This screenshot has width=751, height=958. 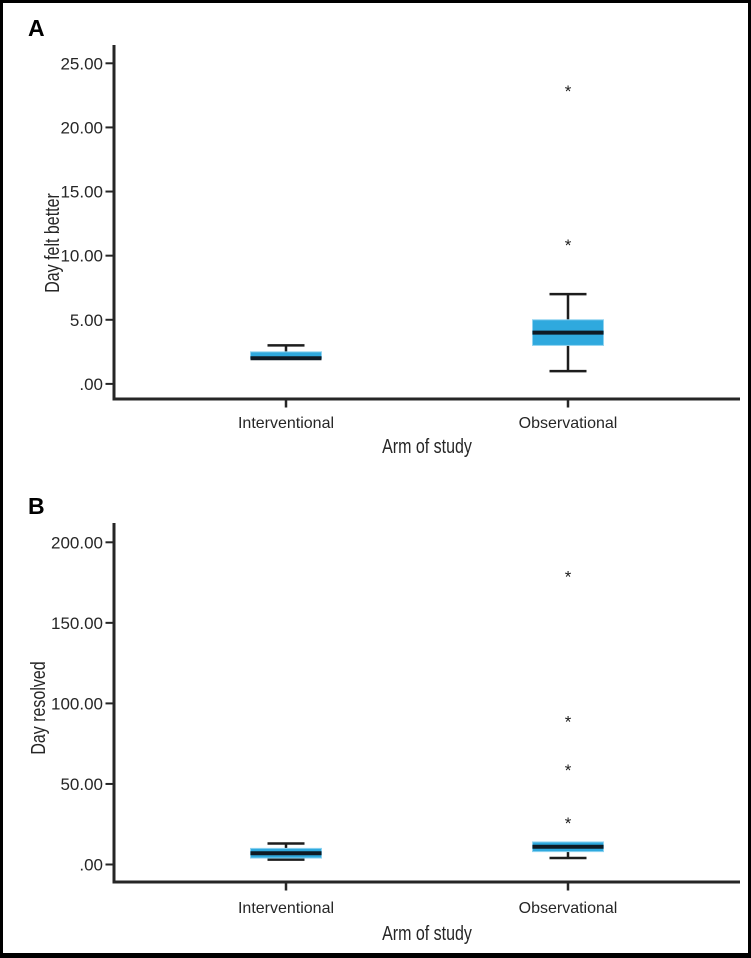 What do you see at coordinates (286, 851) in the screenshot?
I see `box-group-b-interventional` at bounding box center [286, 851].